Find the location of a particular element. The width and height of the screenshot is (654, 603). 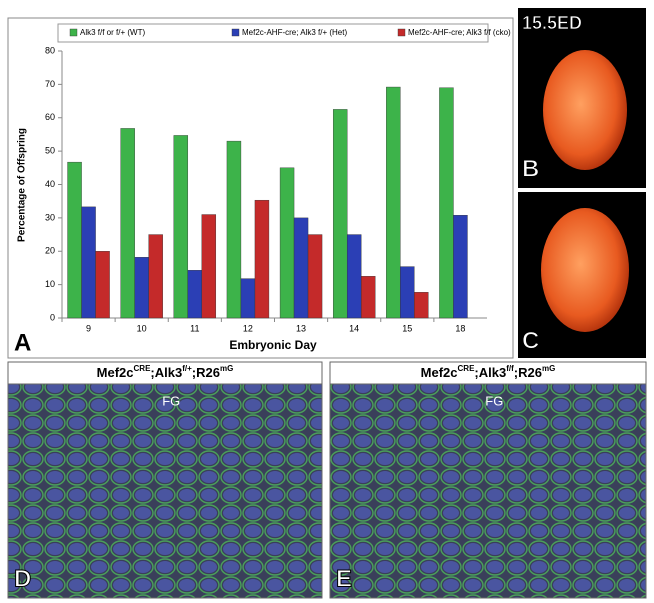

stage-label: 15.5ED is located at coordinates (552, 23).